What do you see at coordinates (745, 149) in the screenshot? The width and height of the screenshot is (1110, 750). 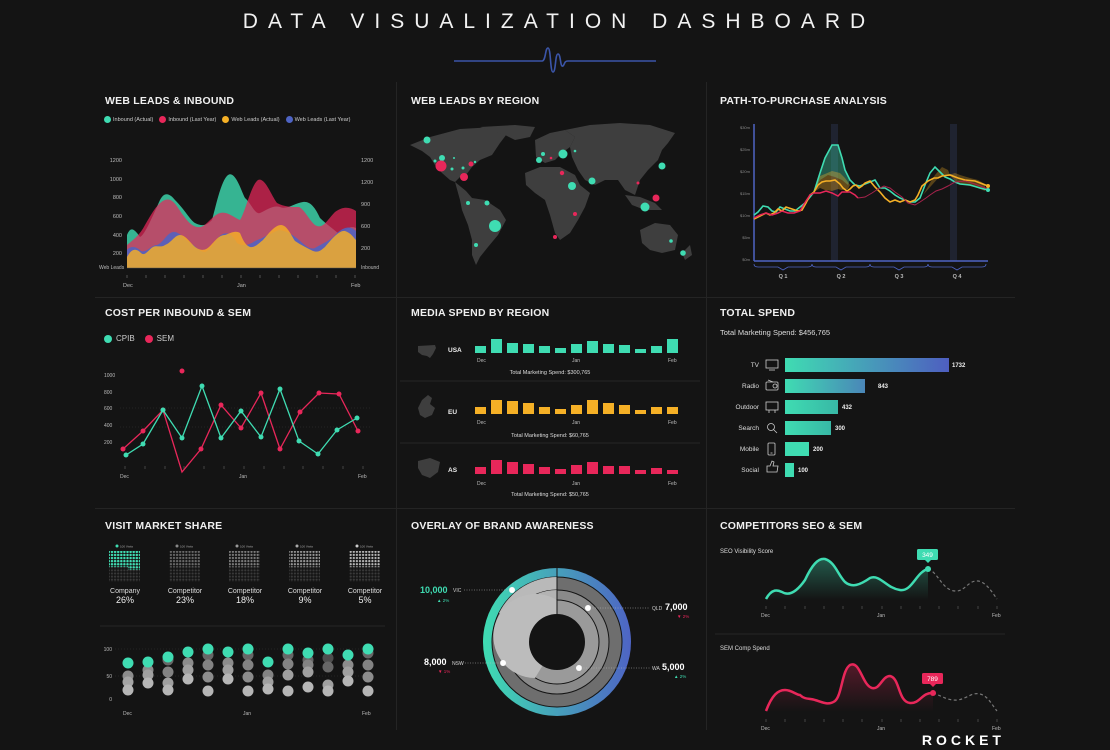 I see `svg-text: $25m` at bounding box center [745, 149].